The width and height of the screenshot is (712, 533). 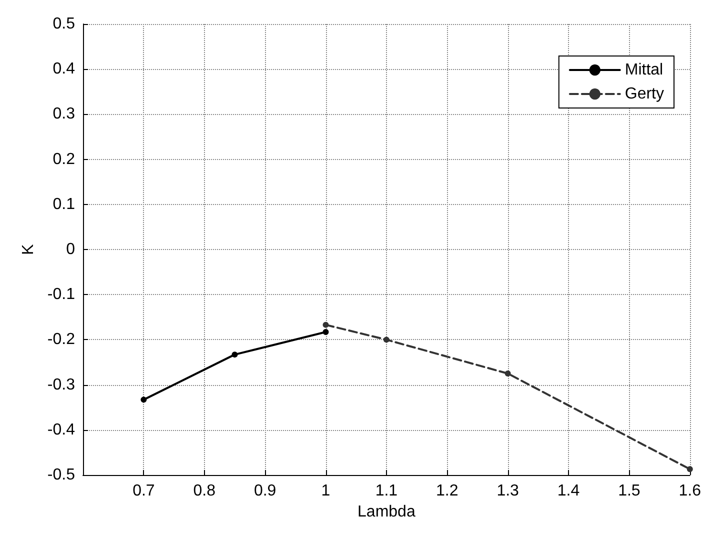 What do you see at coordinates (61, 295) in the screenshot?
I see `y-tick-label: -0.1` at bounding box center [61, 295].